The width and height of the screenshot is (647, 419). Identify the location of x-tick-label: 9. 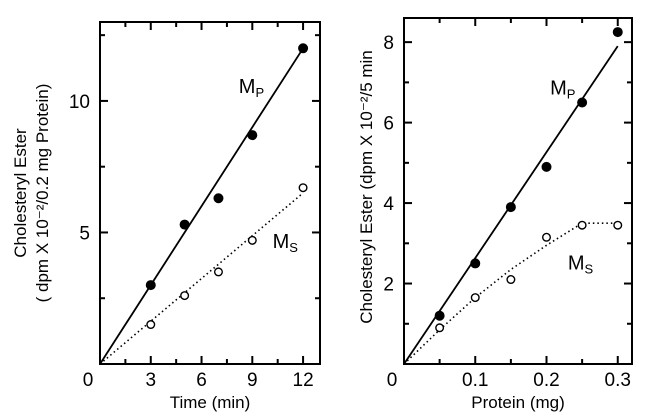
(252, 380).